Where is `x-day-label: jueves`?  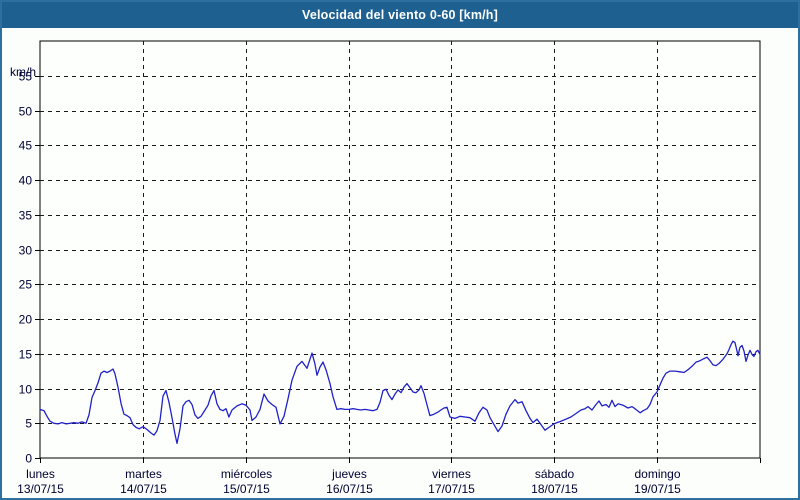 x-day-label: jueves is located at coordinates (349, 474).